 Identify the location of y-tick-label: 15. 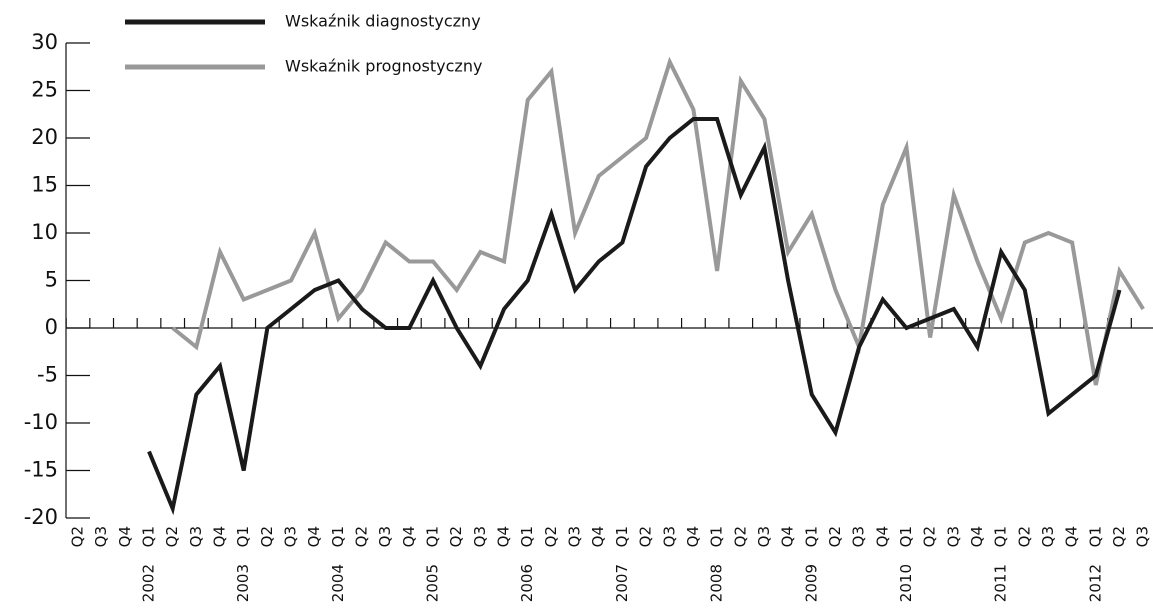
(44, 185).